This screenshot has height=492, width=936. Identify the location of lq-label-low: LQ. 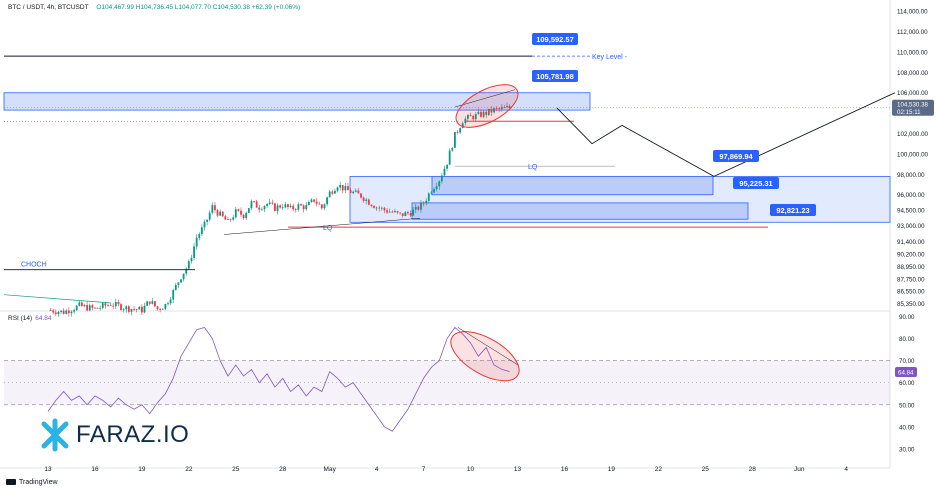
(328, 228).